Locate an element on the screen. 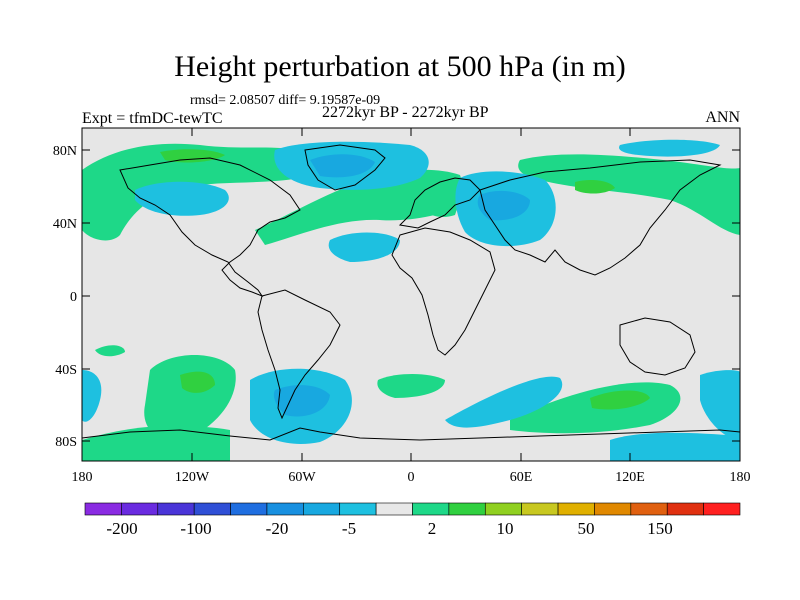 This screenshot has height=600, width=800. coast-south-america is located at coordinates (299, 354).